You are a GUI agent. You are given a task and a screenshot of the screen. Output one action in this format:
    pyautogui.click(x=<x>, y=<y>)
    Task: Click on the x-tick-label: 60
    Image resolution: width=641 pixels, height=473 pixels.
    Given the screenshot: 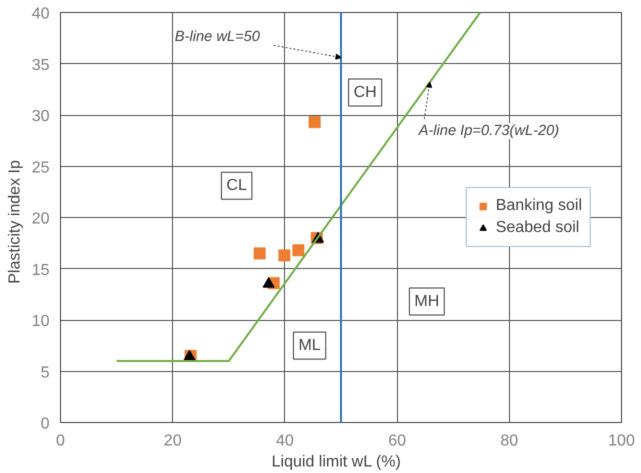 What is the action you would take?
    pyautogui.click(x=397, y=441)
    